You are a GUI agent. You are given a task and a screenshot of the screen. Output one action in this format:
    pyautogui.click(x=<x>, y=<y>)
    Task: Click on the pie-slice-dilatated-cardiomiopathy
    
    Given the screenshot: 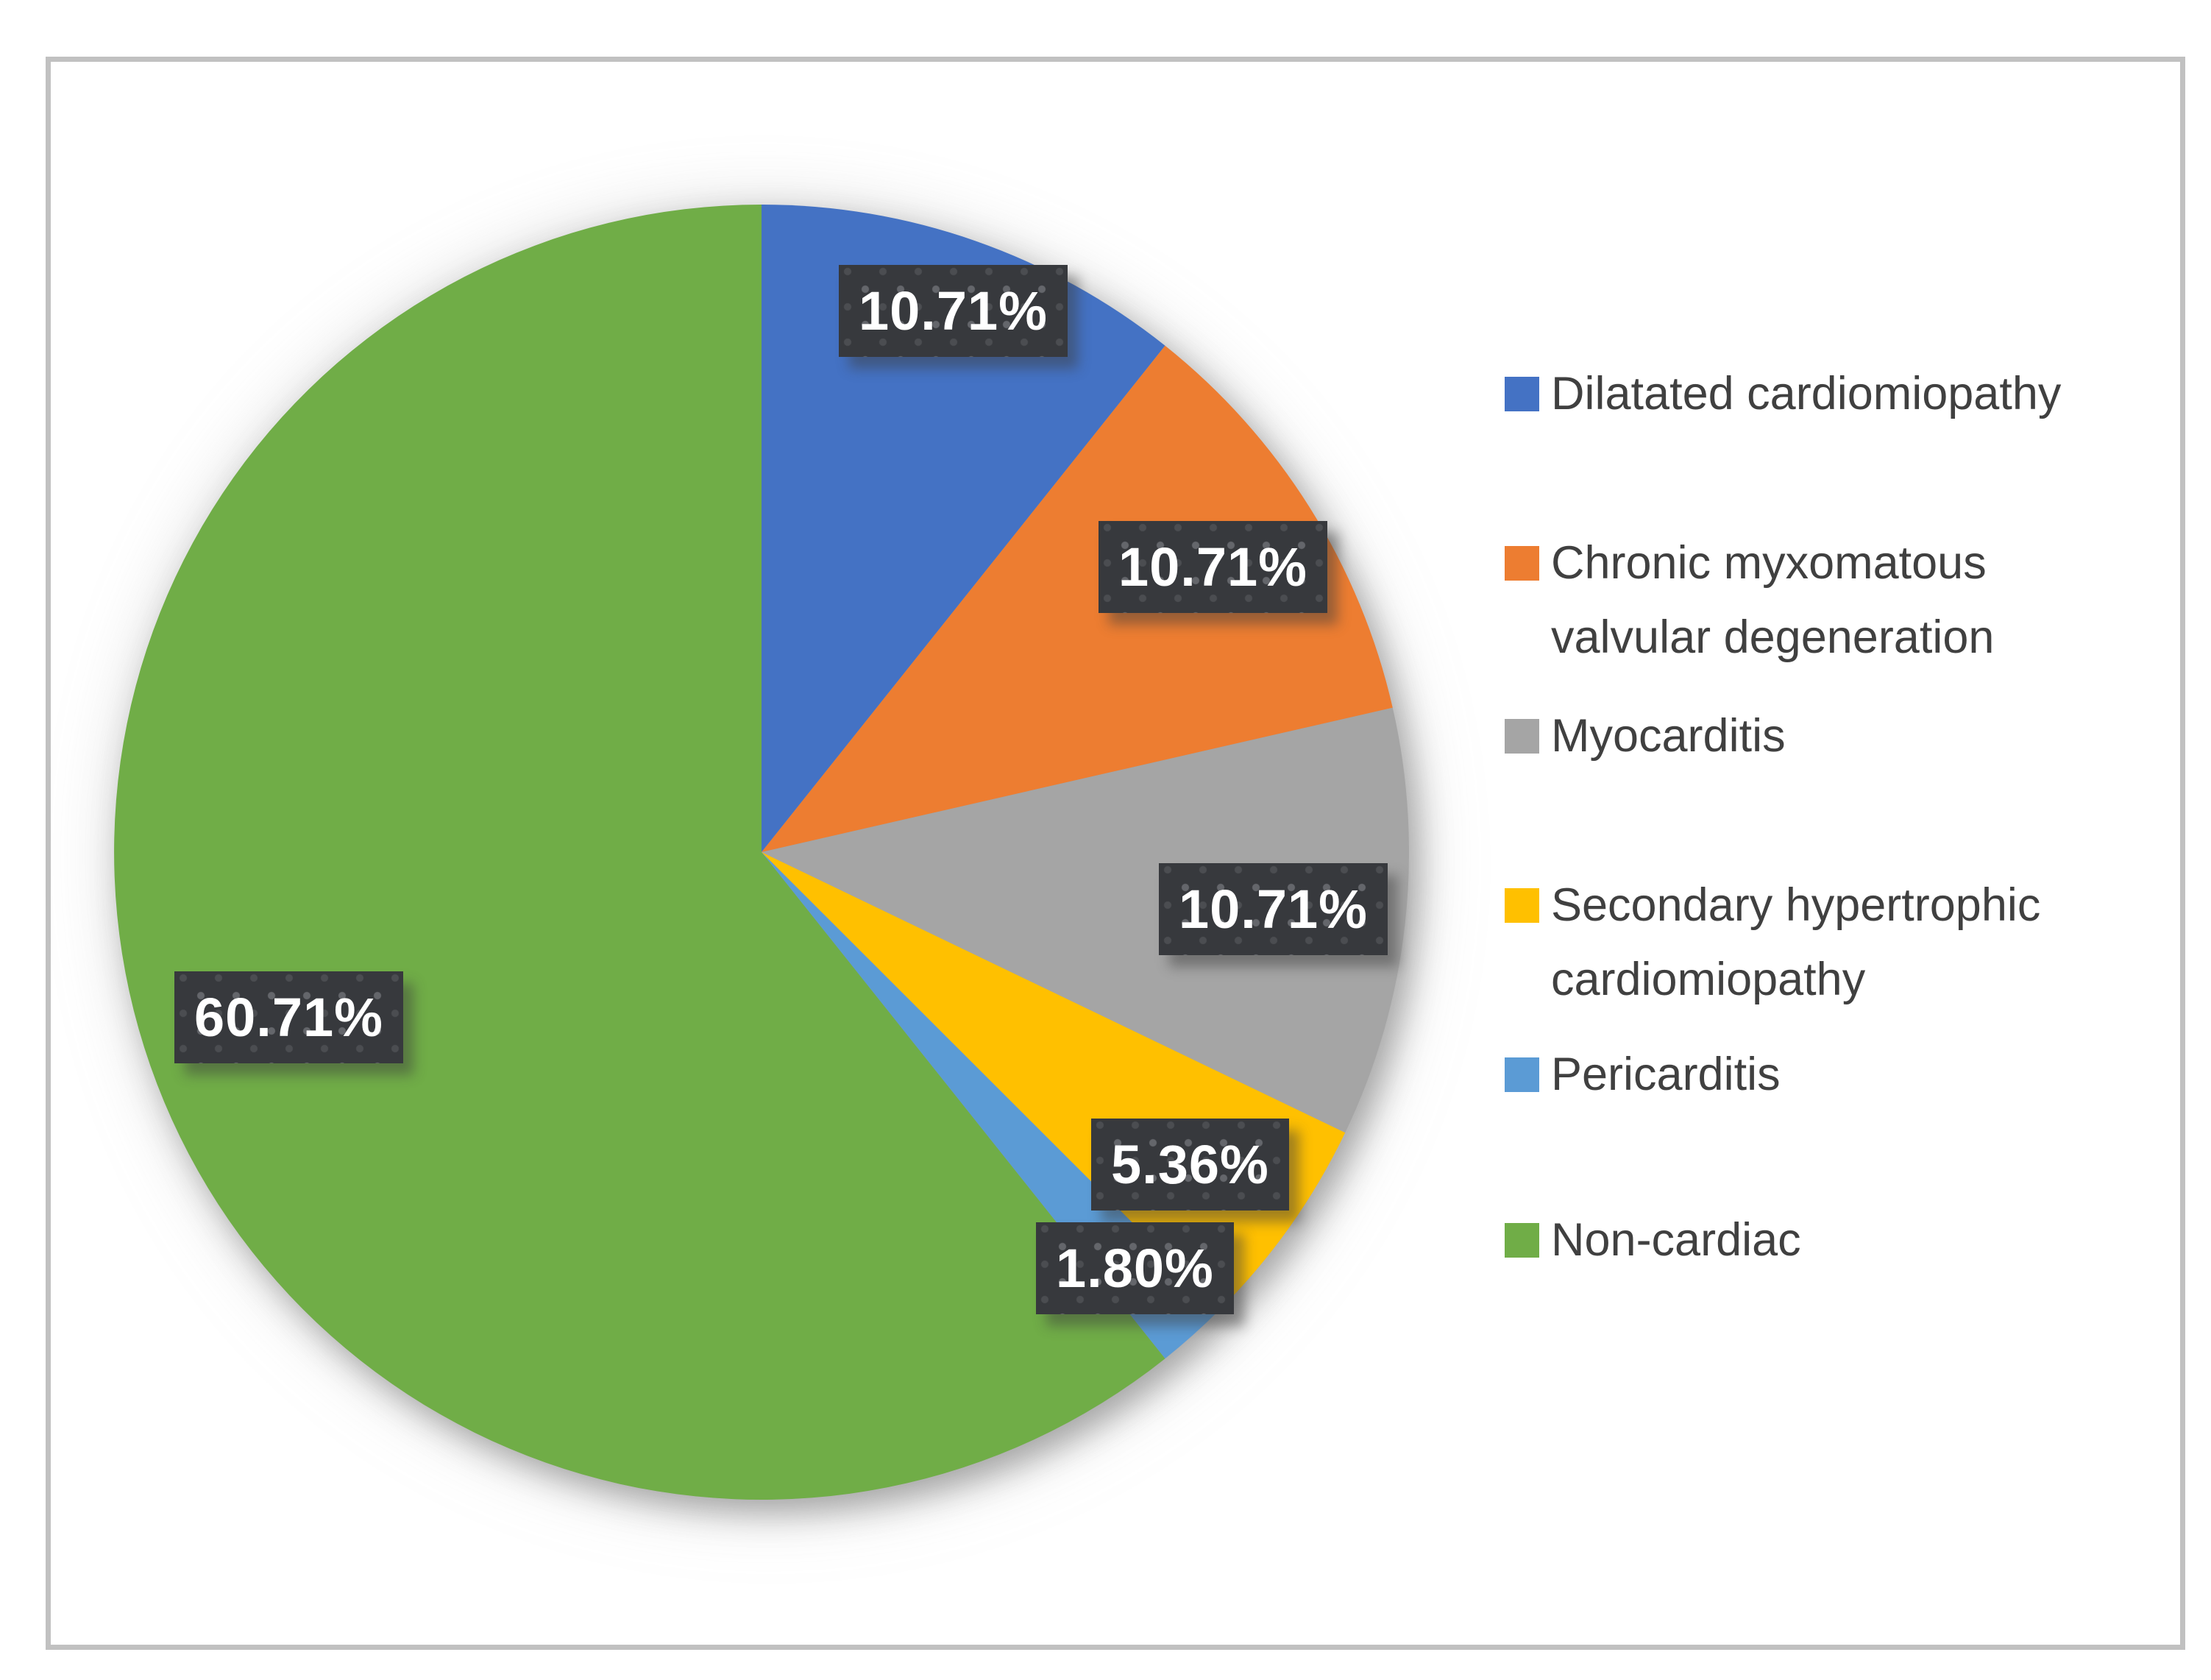 What is the action you would take?
    pyautogui.click(x=963, y=528)
    